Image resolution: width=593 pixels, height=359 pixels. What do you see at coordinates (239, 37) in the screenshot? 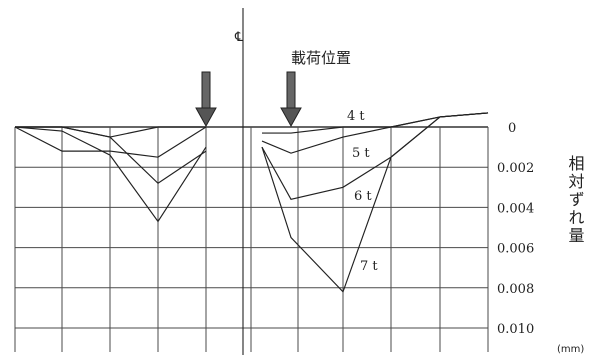
I see `centerline-label: ℄` at bounding box center [239, 37].